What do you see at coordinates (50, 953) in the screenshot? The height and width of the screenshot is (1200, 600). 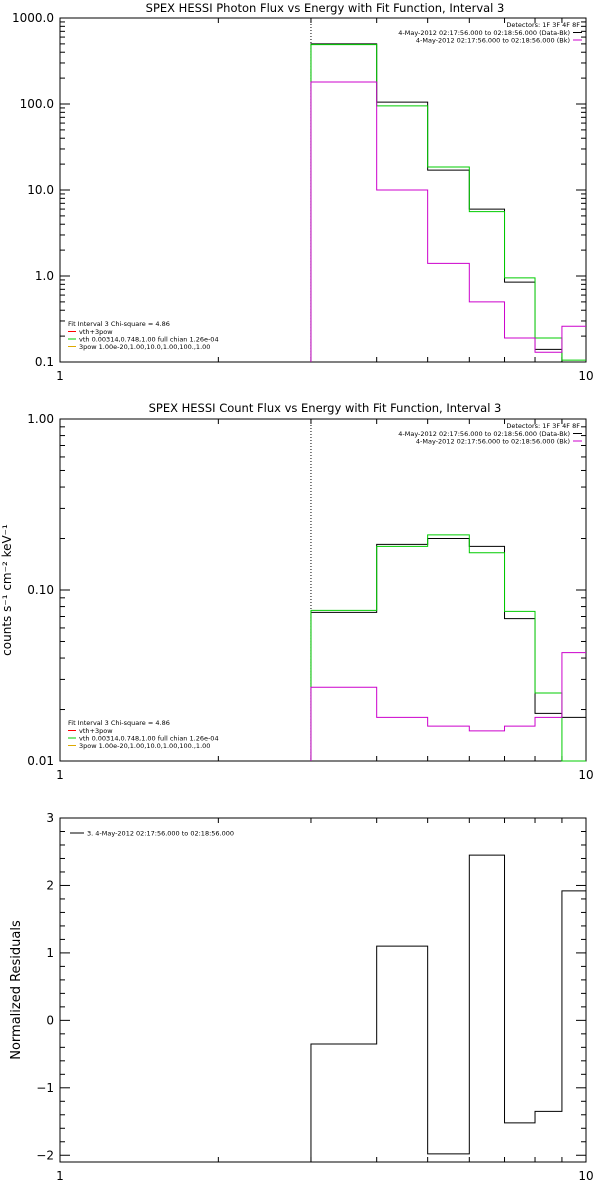 I see `residuals-y-tick-label: 1` at bounding box center [50, 953].